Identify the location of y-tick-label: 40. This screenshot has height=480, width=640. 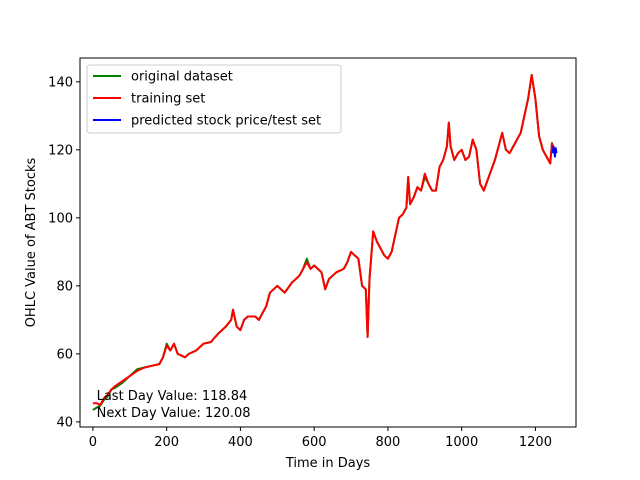
(64, 422).